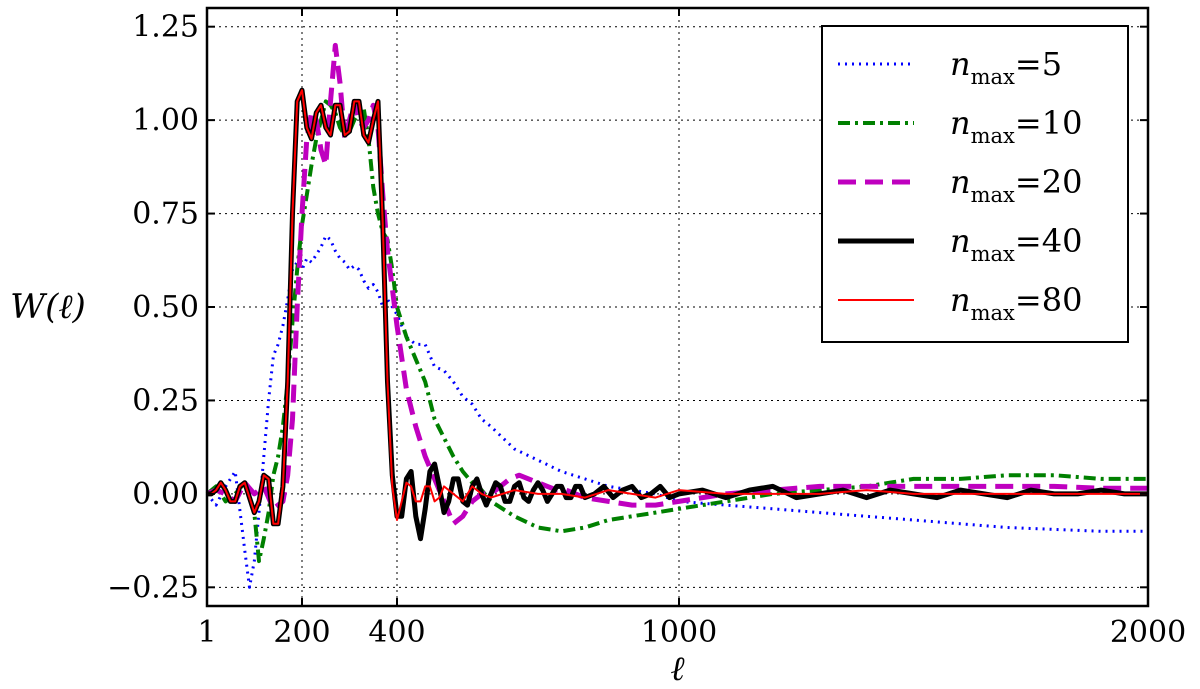 The height and width of the screenshot is (689, 1200). What do you see at coordinates (1016, 185) in the screenshot?
I see `legend-label: nmax=20` at bounding box center [1016, 185].